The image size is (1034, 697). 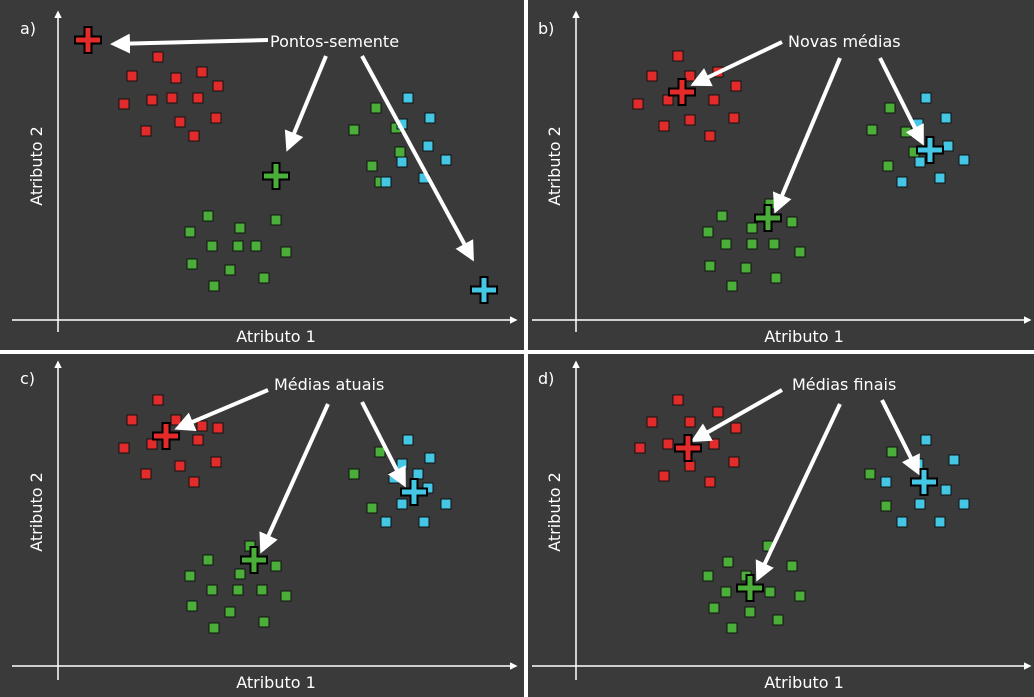 What do you see at coordinates (334, 41) in the screenshot?
I see `annotation-pontos-semente: Pontos-semente` at bounding box center [334, 41].